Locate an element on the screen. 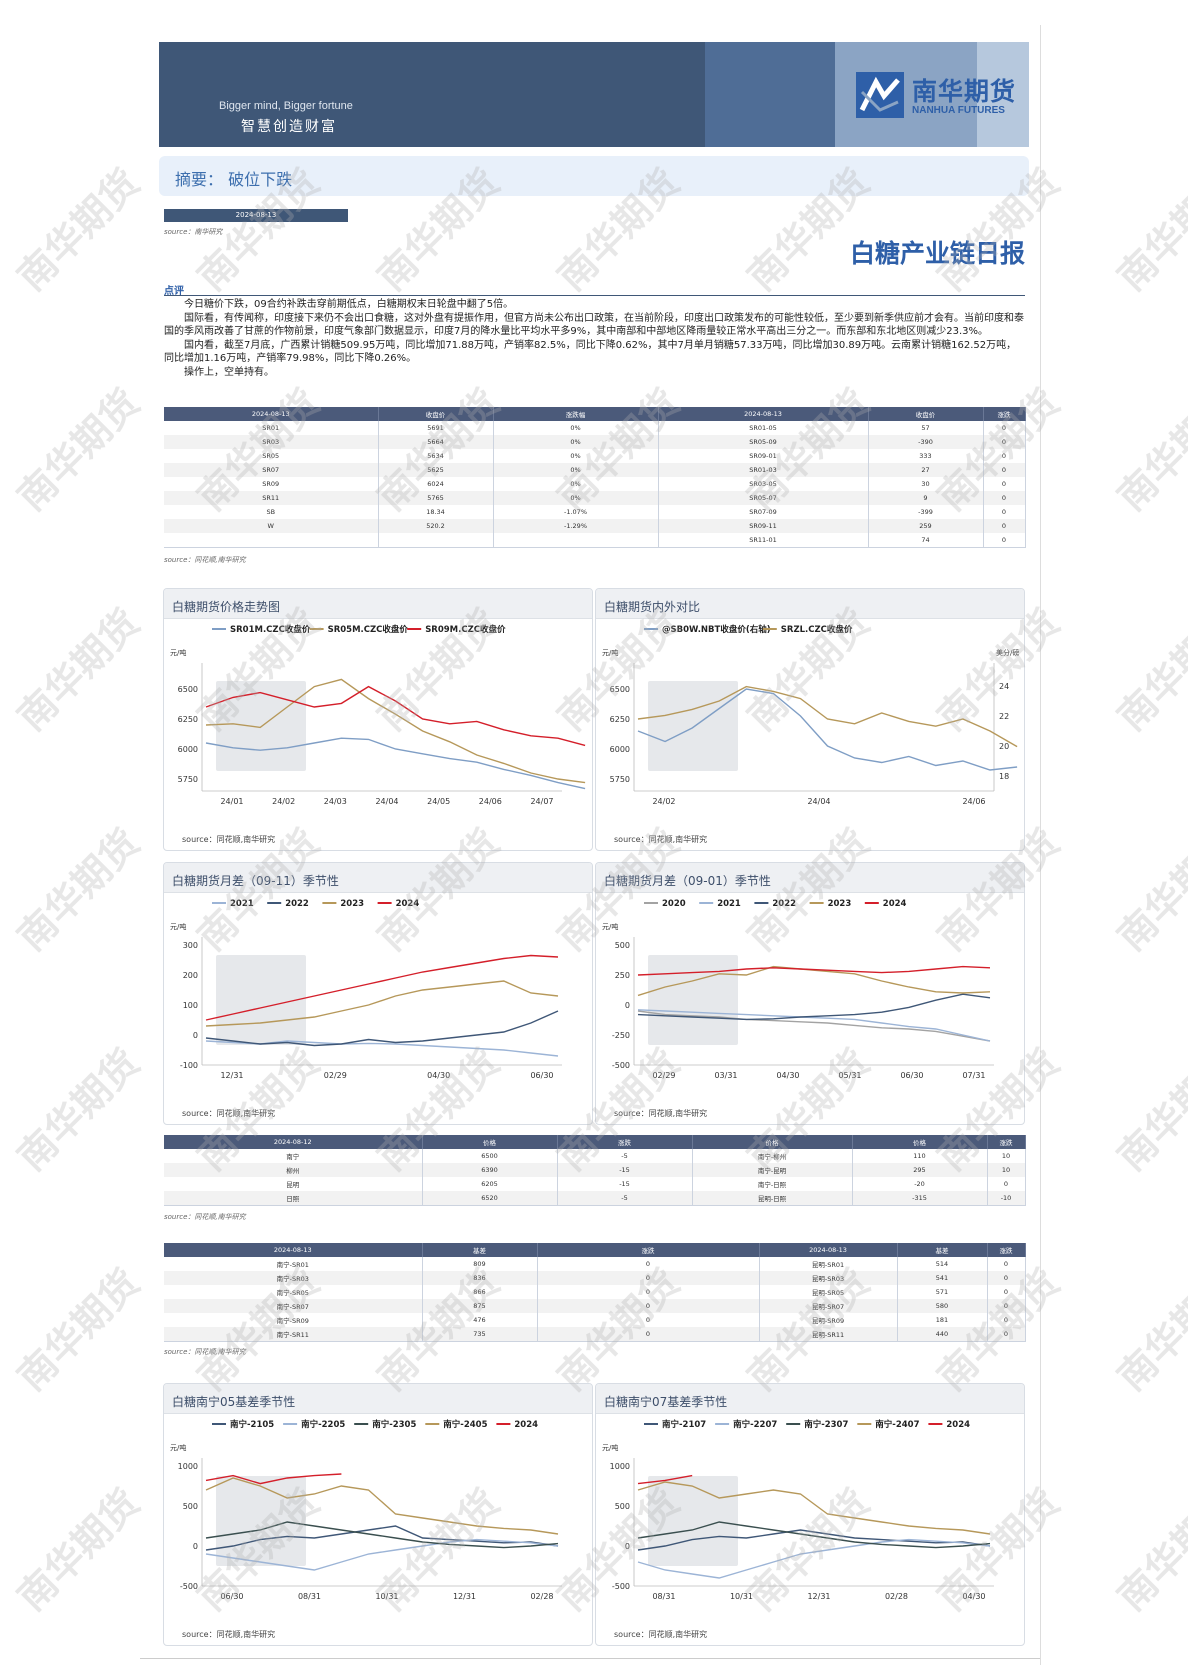 This screenshot has height=1680, width=1188. table-cell: 333 is located at coordinates (926, 456).